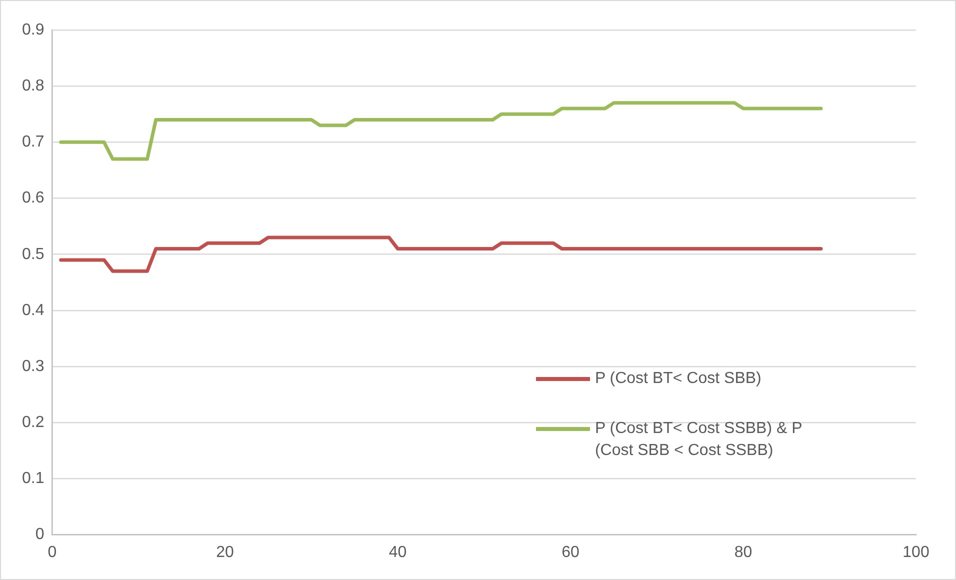 The height and width of the screenshot is (580, 956). I want to click on y-tick-label: 0.4, so click(33, 310).